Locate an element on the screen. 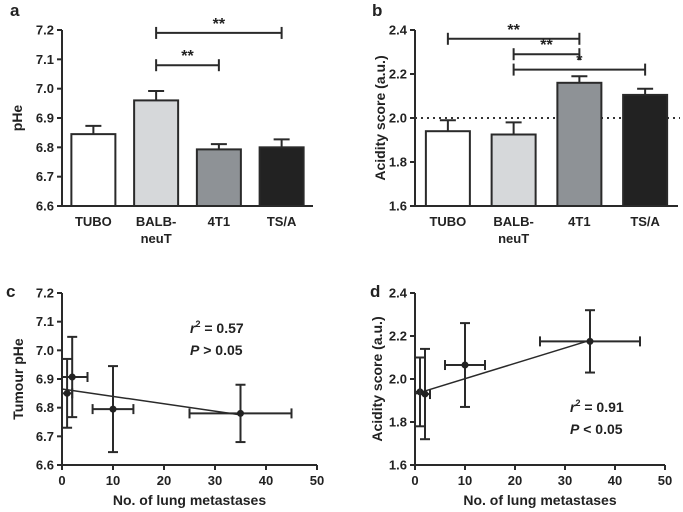 The width and height of the screenshot is (683, 512). panel-letter: c is located at coordinates (10, 291).